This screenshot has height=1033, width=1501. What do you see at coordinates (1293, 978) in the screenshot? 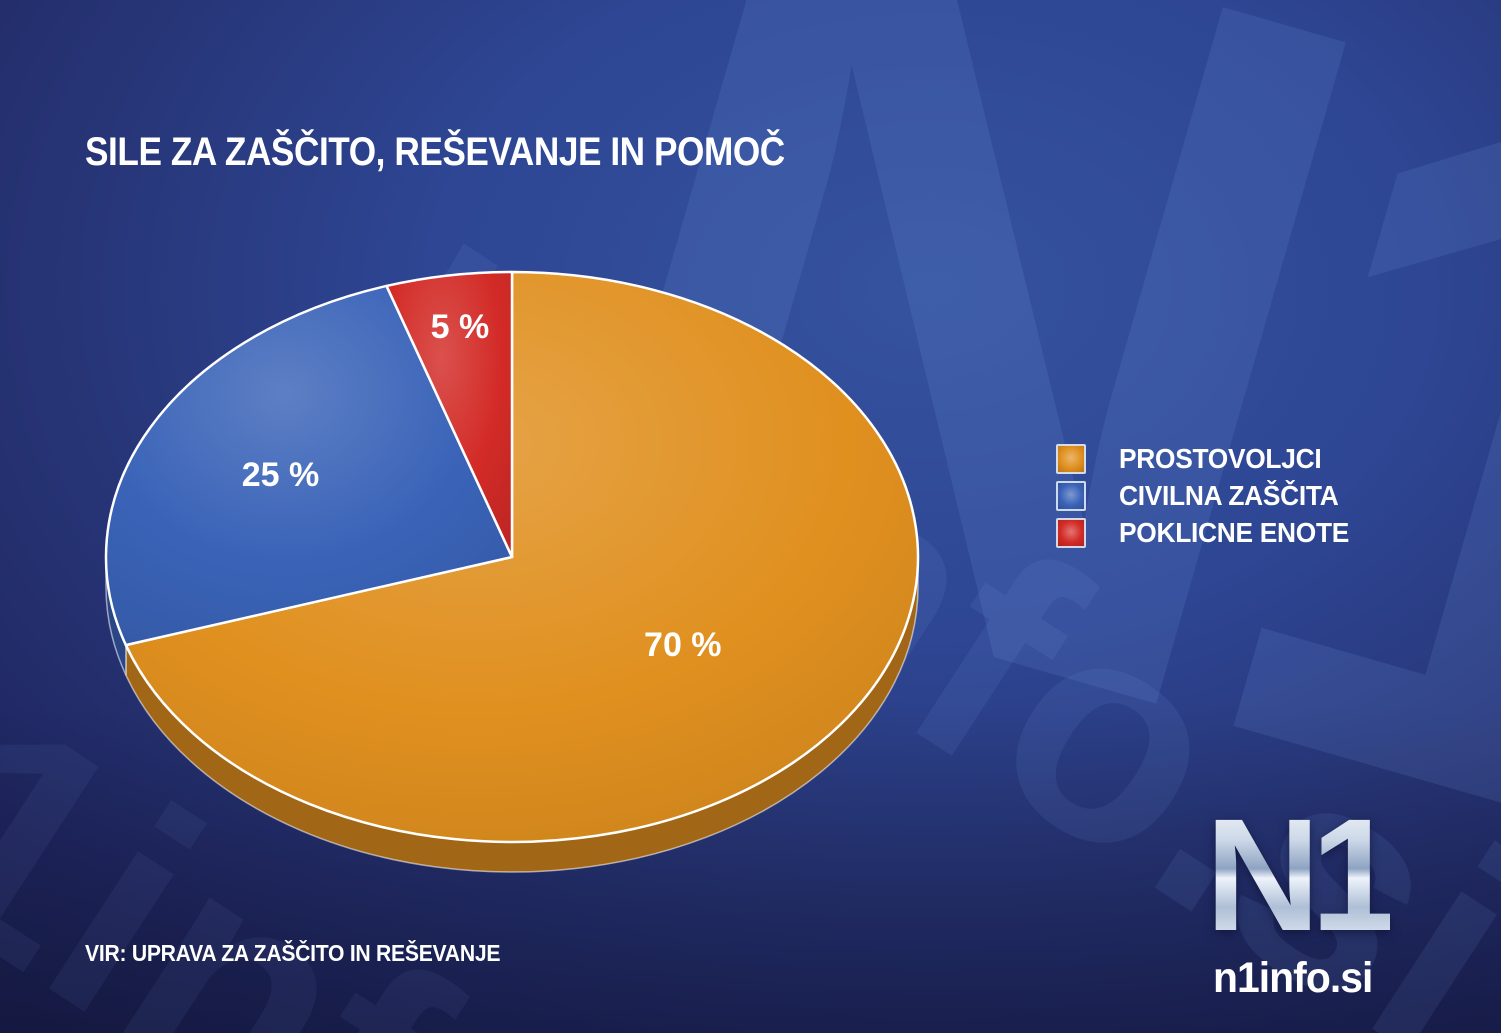
I see `n1-logo-site-text: n1info.si` at bounding box center [1293, 978].